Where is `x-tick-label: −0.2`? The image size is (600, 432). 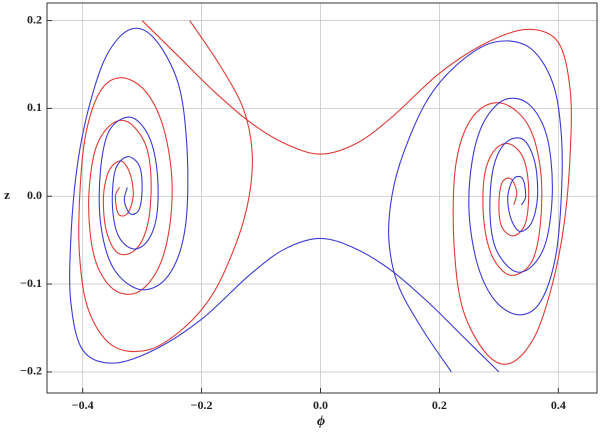
x-tick-label: −0.2 is located at coordinates (202, 405).